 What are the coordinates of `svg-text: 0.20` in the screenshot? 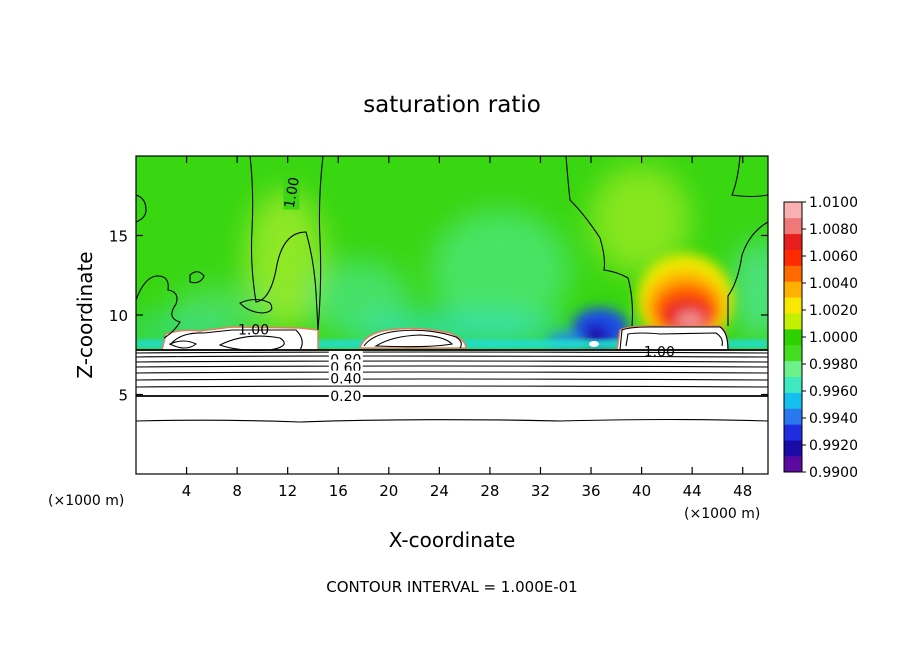 It's located at (345, 397).